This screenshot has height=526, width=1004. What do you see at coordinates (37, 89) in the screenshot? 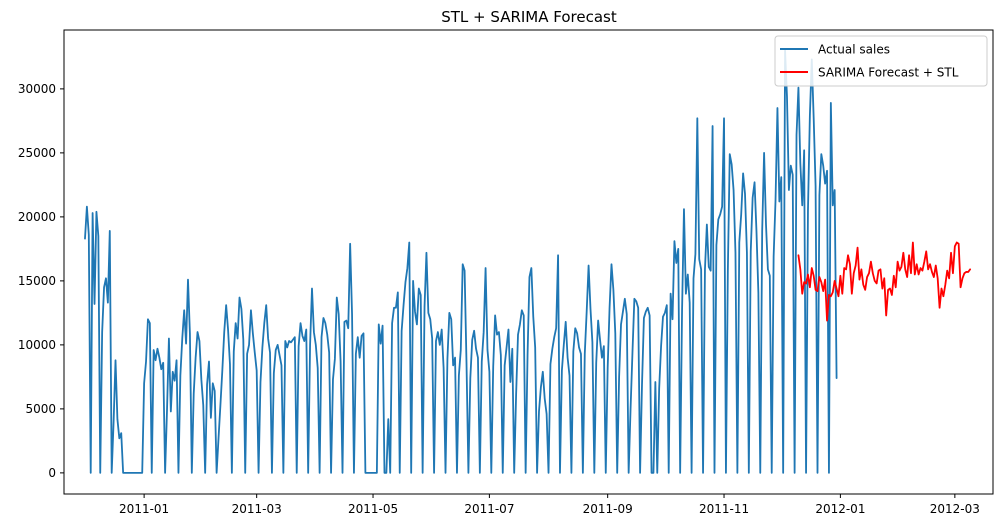
I see `y-tick-label: 30000` at bounding box center [37, 89].